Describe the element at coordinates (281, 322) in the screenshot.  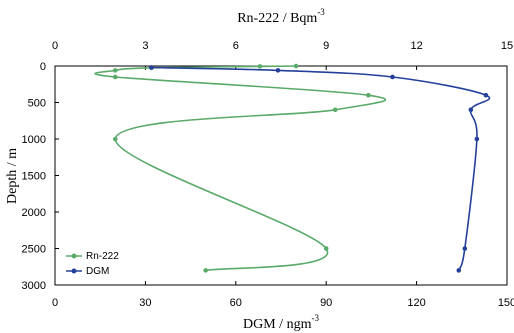
I see `bottom-axis-title: DGM / ngm-3` at that location.